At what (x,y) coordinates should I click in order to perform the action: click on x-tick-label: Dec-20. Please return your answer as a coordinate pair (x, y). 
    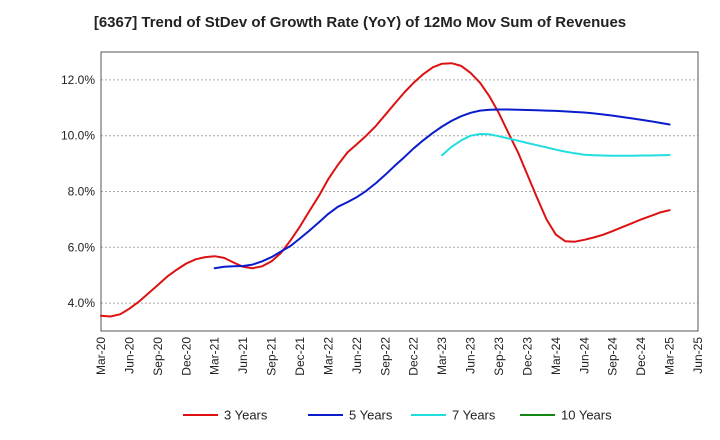
    Looking at the image, I should click on (186, 356).